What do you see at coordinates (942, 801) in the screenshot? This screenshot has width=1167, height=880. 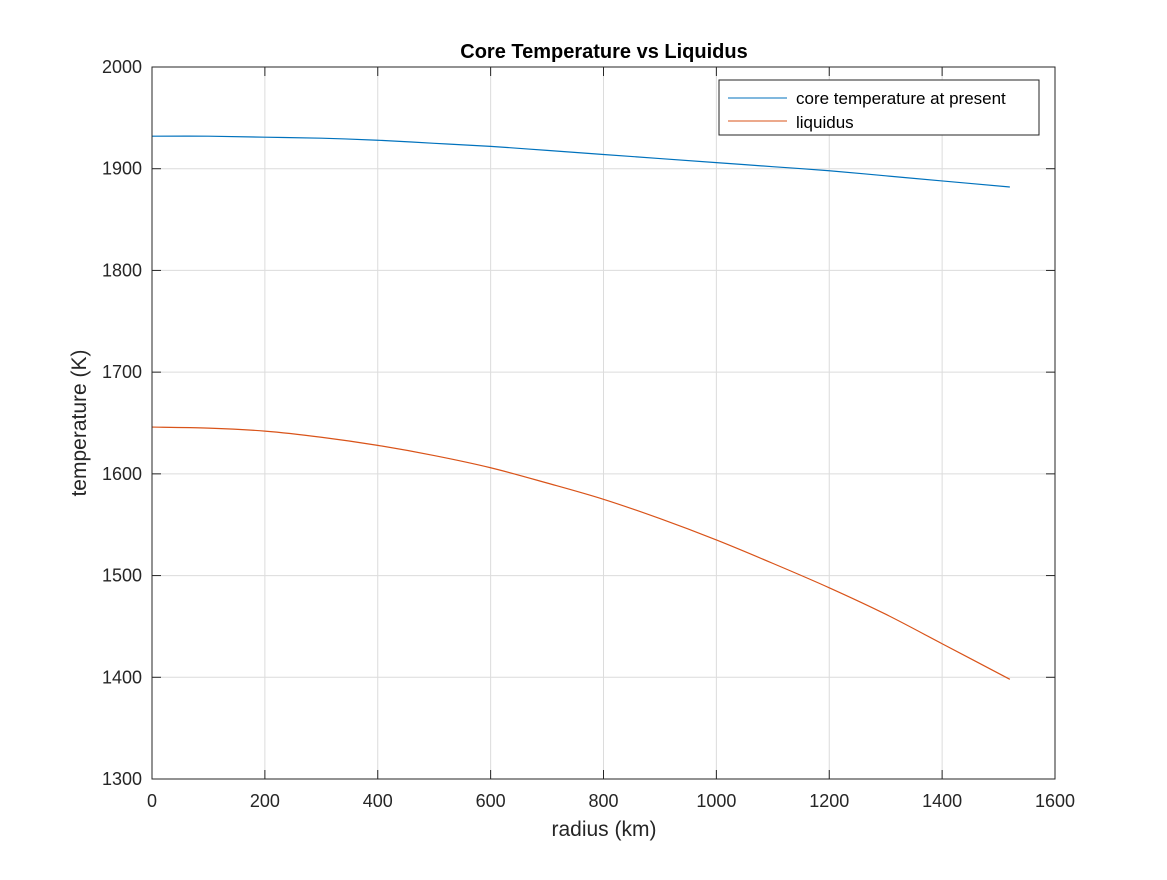 I see `x-tick-label: 1400` at bounding box center [942, 801].